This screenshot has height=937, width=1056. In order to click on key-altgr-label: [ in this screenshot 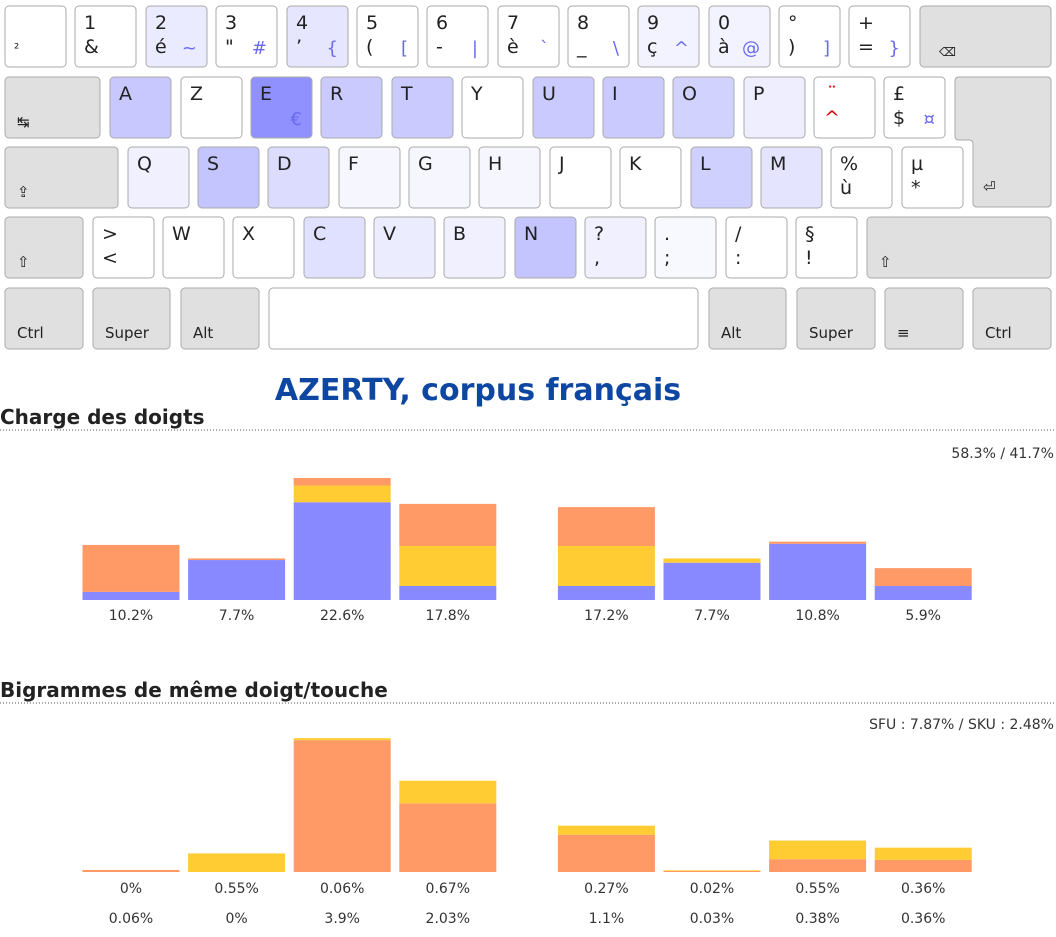, I will do `click(404, 48)`.